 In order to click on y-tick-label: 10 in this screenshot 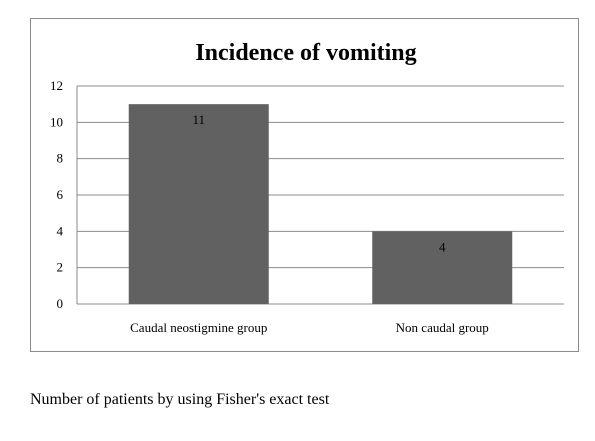, I will do `click(56, 121)`.